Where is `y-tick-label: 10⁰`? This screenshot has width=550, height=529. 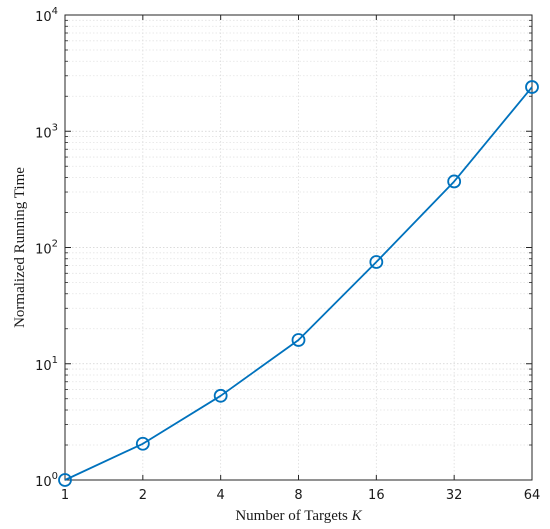
y-tick-label: 10⁰ is located at coordinates (46, 480).